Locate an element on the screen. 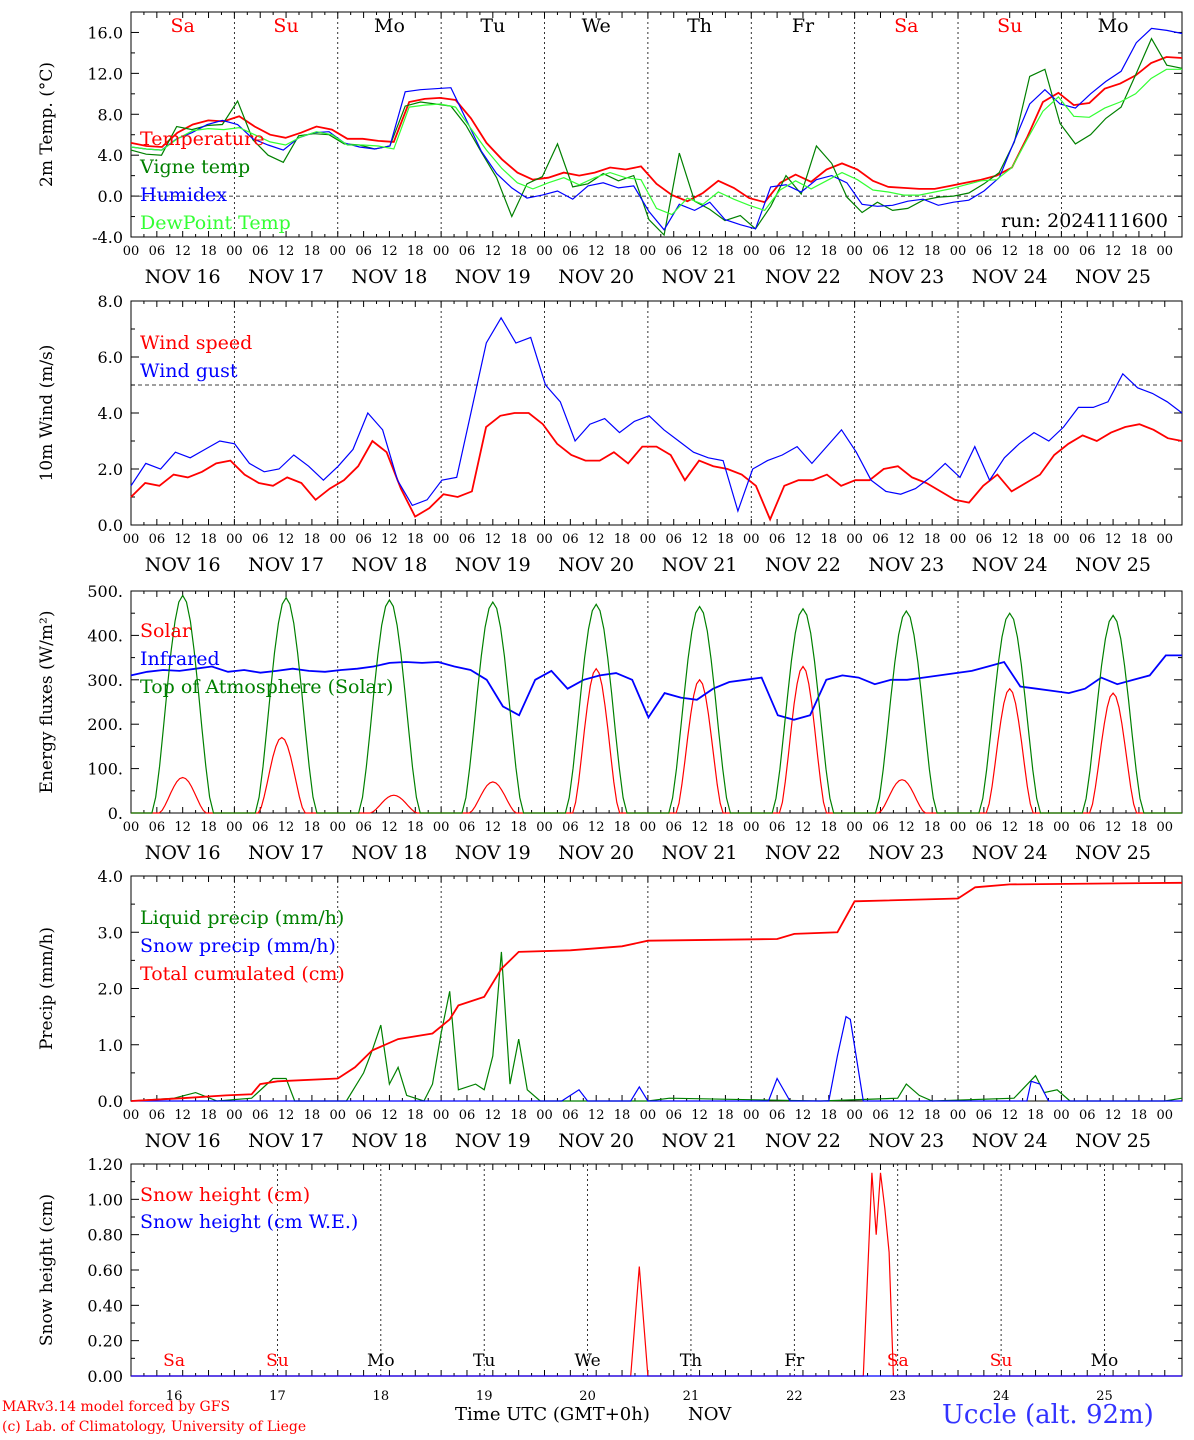 This screenshot has width=1194, height=1440. legend-entry: Solar is located at coordinates (166, 631).